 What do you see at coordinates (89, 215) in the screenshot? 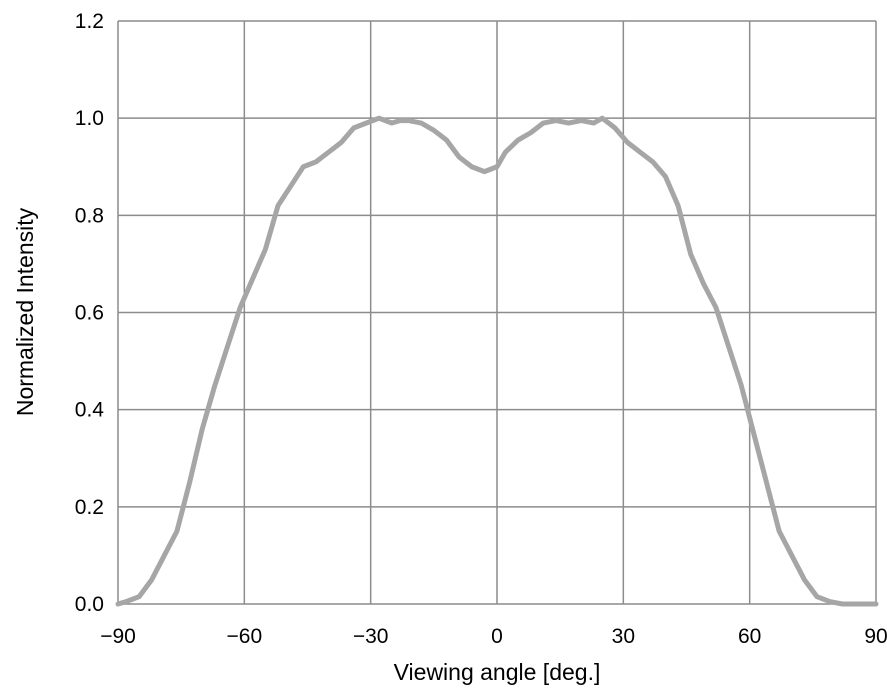
I see `y-tick-label: 0.8` at bounding box center [89, 215].